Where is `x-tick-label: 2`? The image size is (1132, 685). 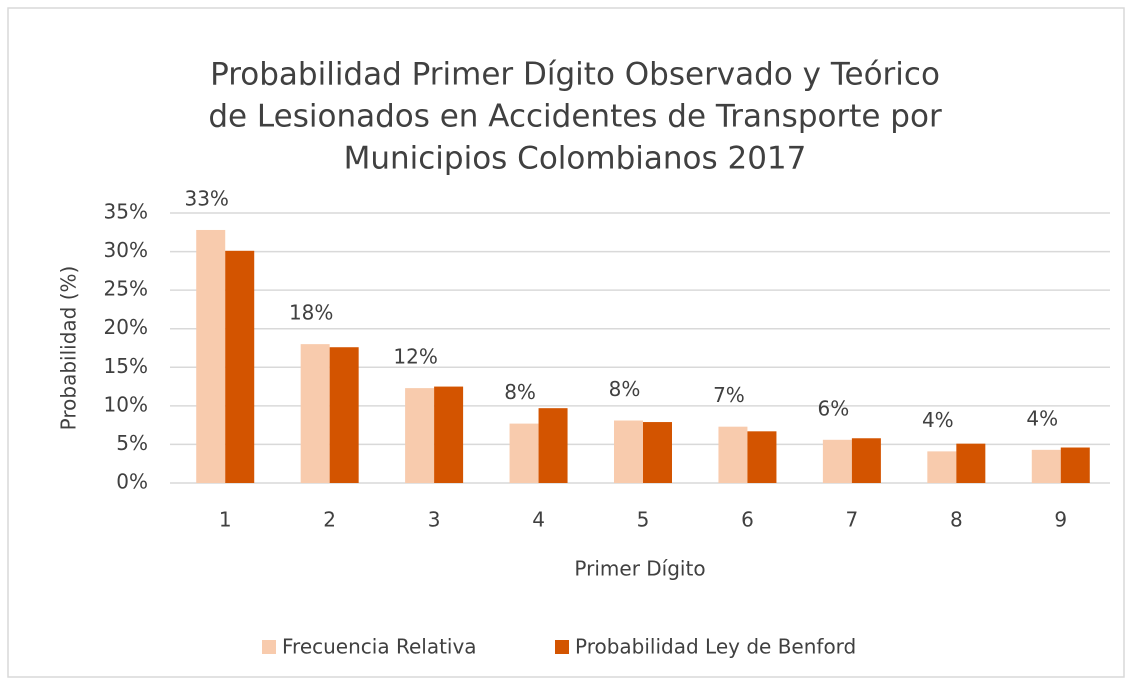
x-tick-label: 2 is located at coordinates (329, 520).